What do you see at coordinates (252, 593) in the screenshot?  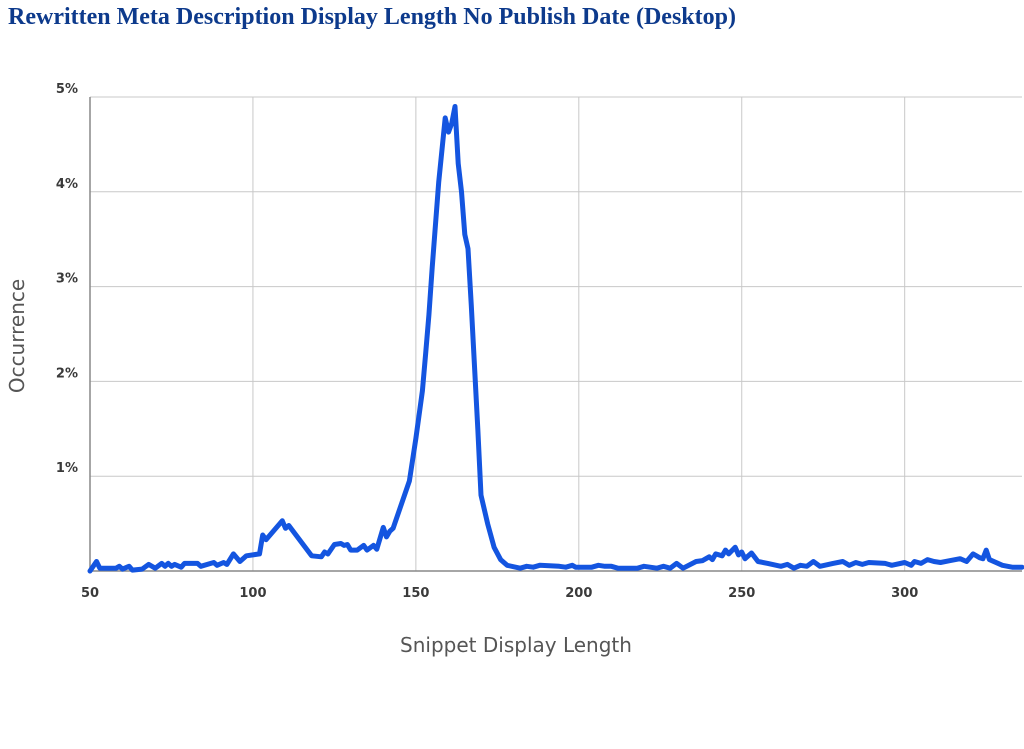 I see `x-tick-label: 100` at bounding box center [252, 593].